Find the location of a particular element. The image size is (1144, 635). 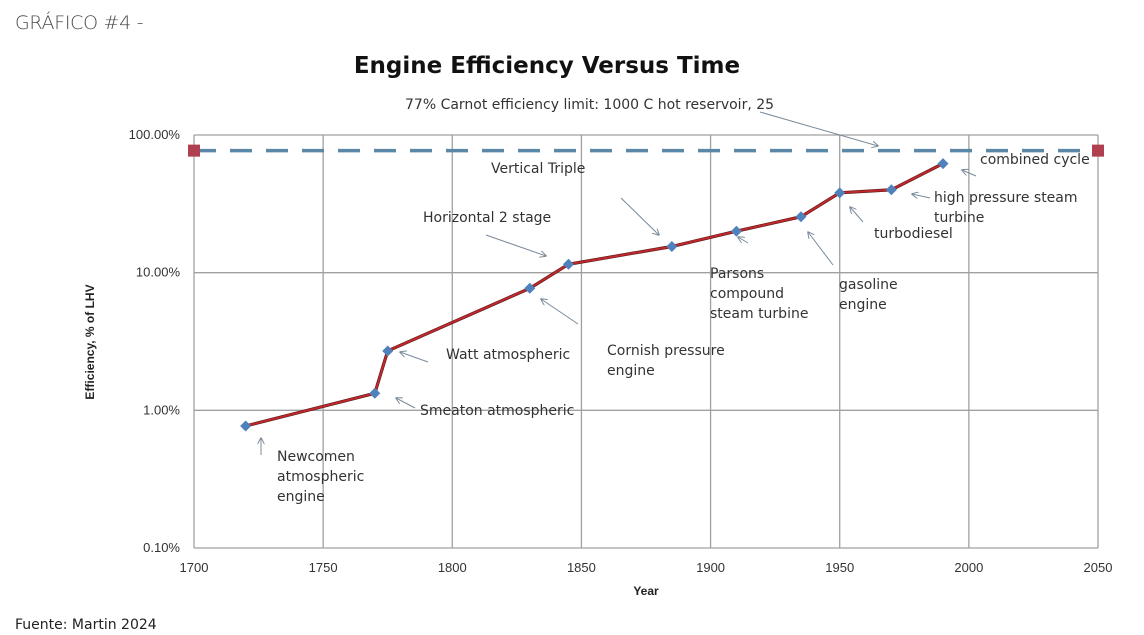

annotation-line: Cornish pressure is located at coordinates (666, 351).